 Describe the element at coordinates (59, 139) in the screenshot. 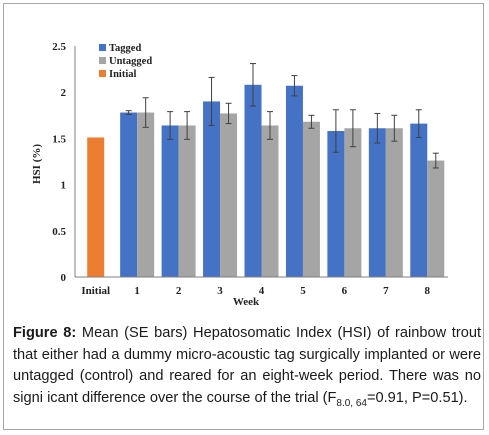

I see `y-tick-label: 1.5` at that location.